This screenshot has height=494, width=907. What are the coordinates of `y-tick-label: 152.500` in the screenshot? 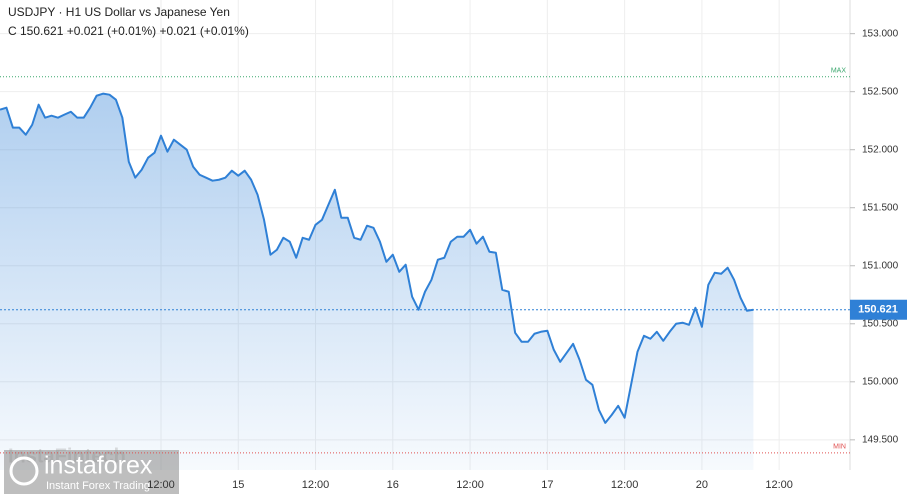 It's located at (880, 91).